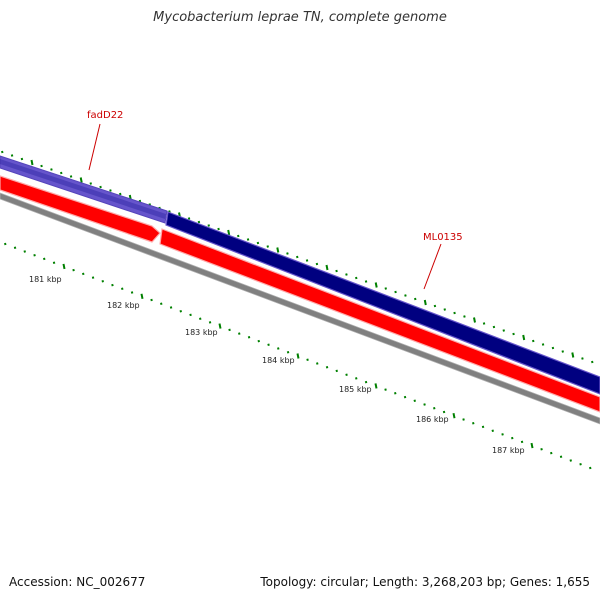  Describe the element at coordinates (432, 419) in the screenshot. I see `scale-label-186: 186 kbp` at that location.